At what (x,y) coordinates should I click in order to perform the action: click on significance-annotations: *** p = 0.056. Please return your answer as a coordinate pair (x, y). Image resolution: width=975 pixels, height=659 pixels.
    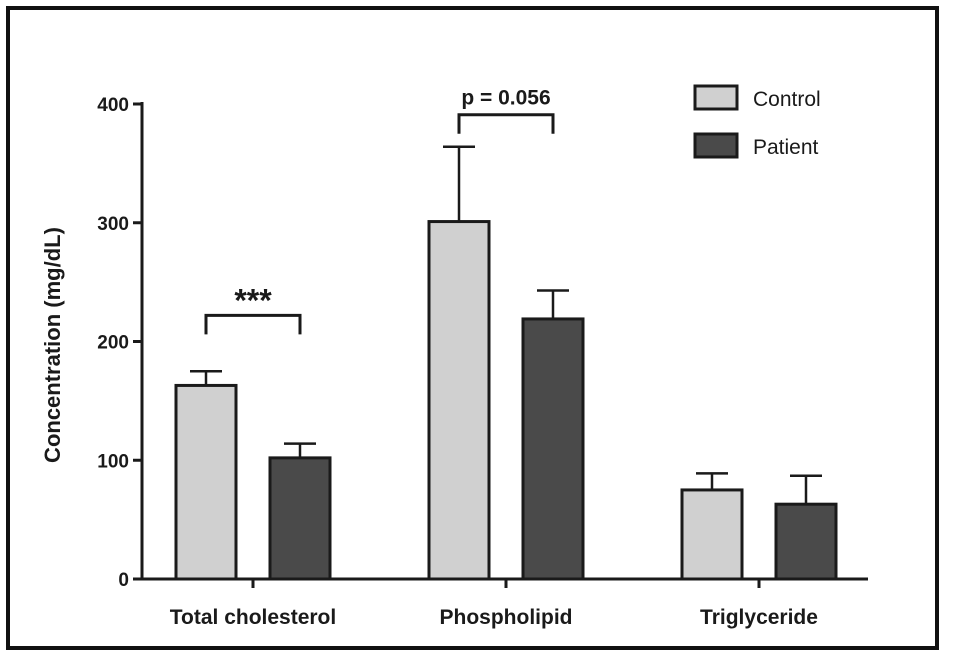
    Looking at the image, I should click on (379, 211).